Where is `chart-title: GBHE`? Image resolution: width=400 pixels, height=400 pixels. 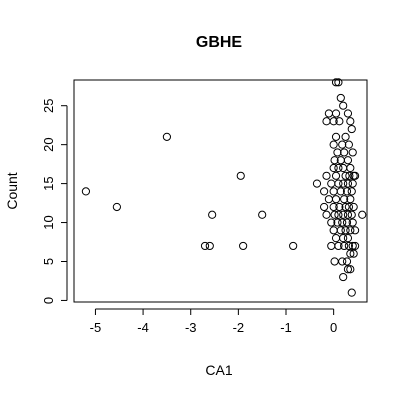
chart-title: GBHE is located at coordinates (219, 42).